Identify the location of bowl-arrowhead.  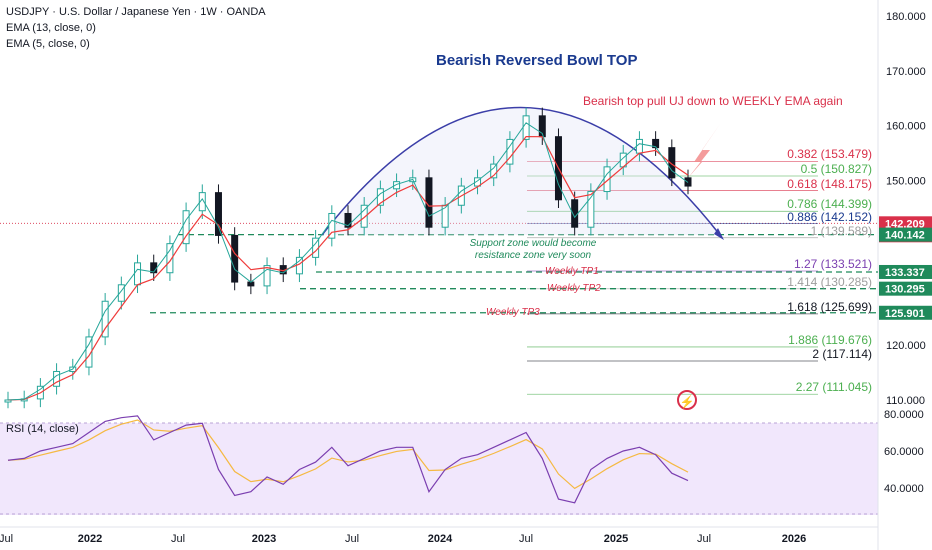
(719, 234).